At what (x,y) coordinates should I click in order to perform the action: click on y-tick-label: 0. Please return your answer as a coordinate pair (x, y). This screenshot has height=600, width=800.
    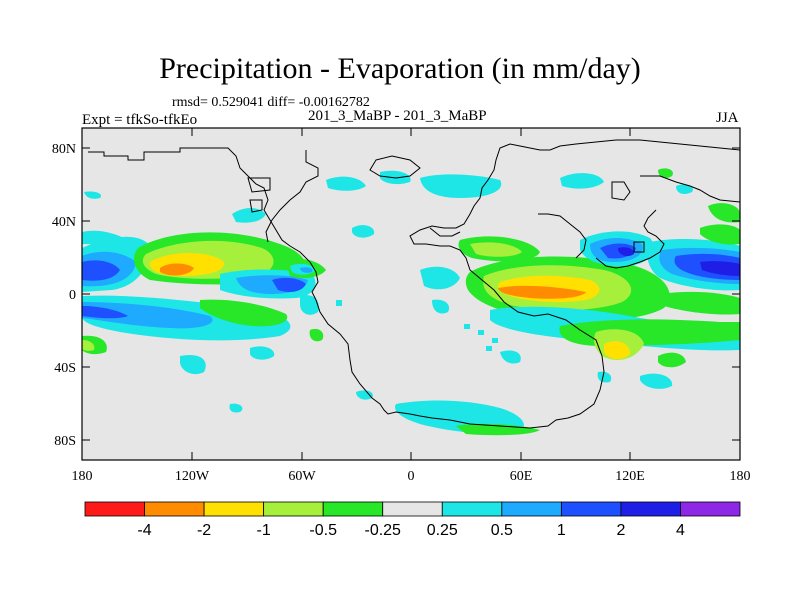
    Looking at the image, I should click on (72, 295).